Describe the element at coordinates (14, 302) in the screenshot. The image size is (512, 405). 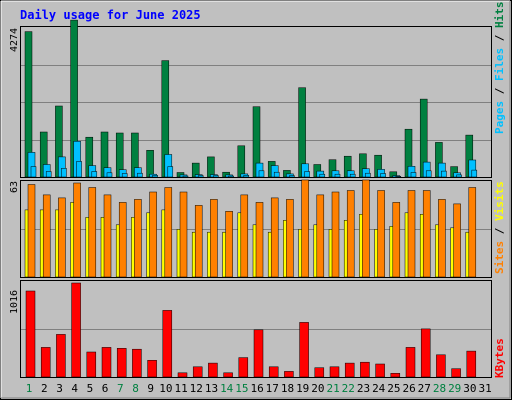
I see `bottom-panel-max-label: 1016` at that location.